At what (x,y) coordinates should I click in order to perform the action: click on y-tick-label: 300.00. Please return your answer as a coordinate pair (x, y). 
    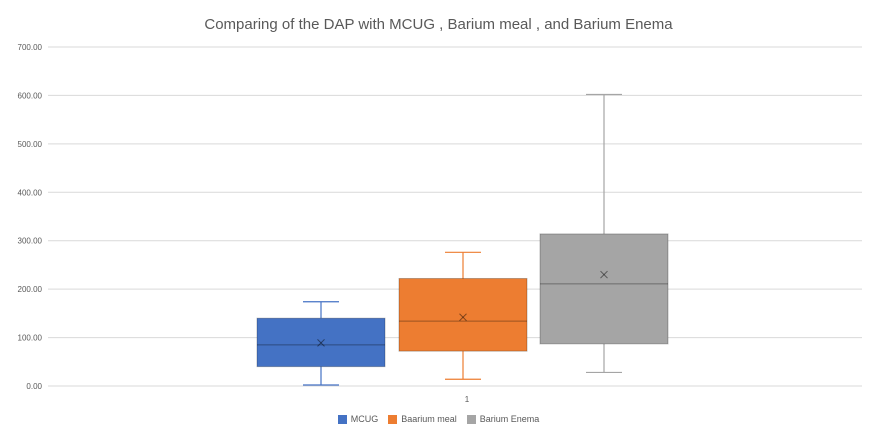
    Looking at the image, I should click on (30, 241).